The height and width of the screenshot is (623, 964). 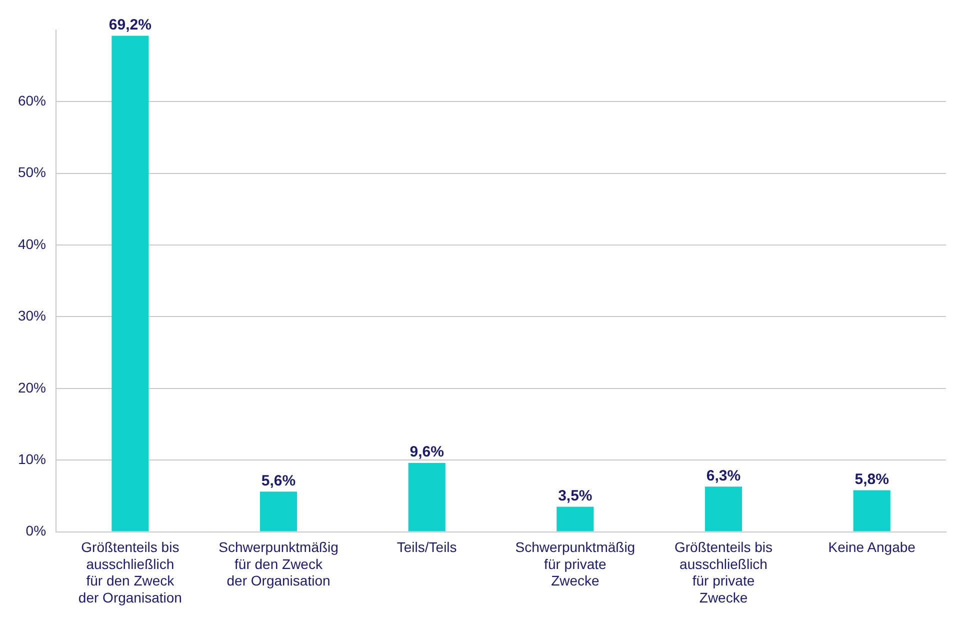 I want to click on data-label: 6,3%, so click(x=723, y=475).